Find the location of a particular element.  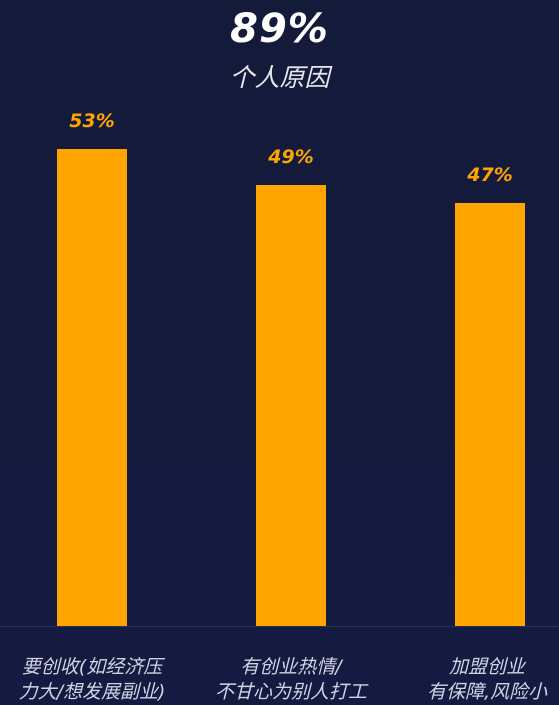

category-label-2: 有创业热情/不甘心为别人打工 is located at coordinates (291, 680).